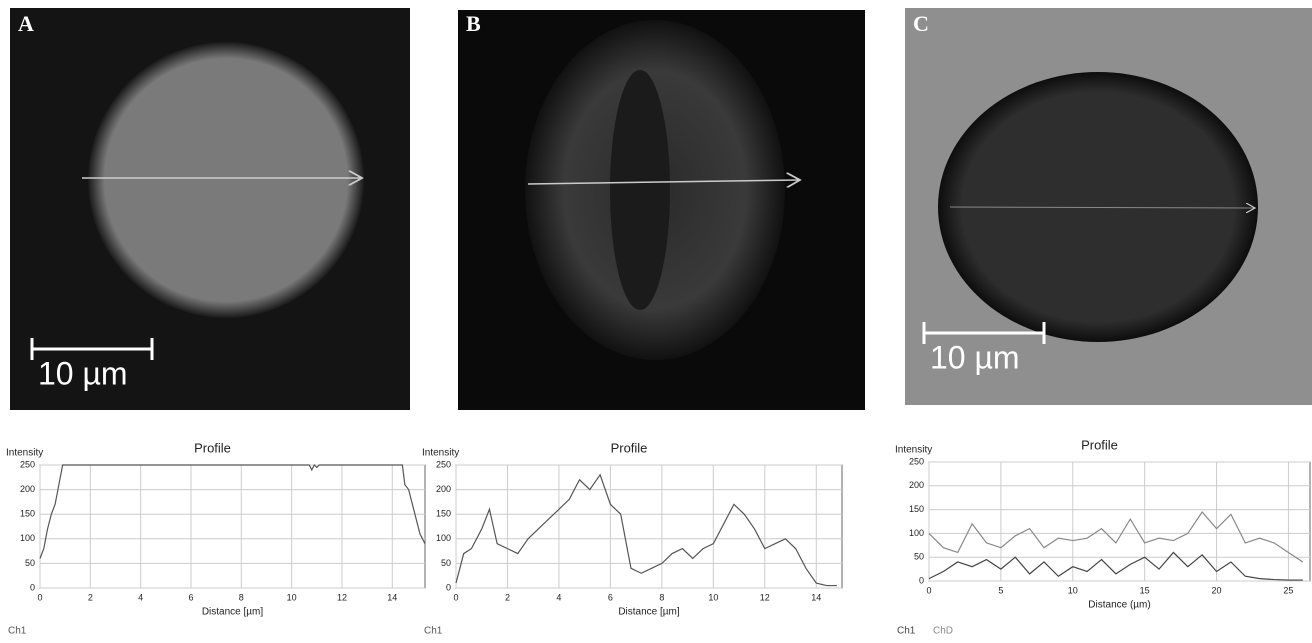  Describe the element at coordinates (1288, 590) in the screenshot. I see `x-tick-label: 25` at that location.